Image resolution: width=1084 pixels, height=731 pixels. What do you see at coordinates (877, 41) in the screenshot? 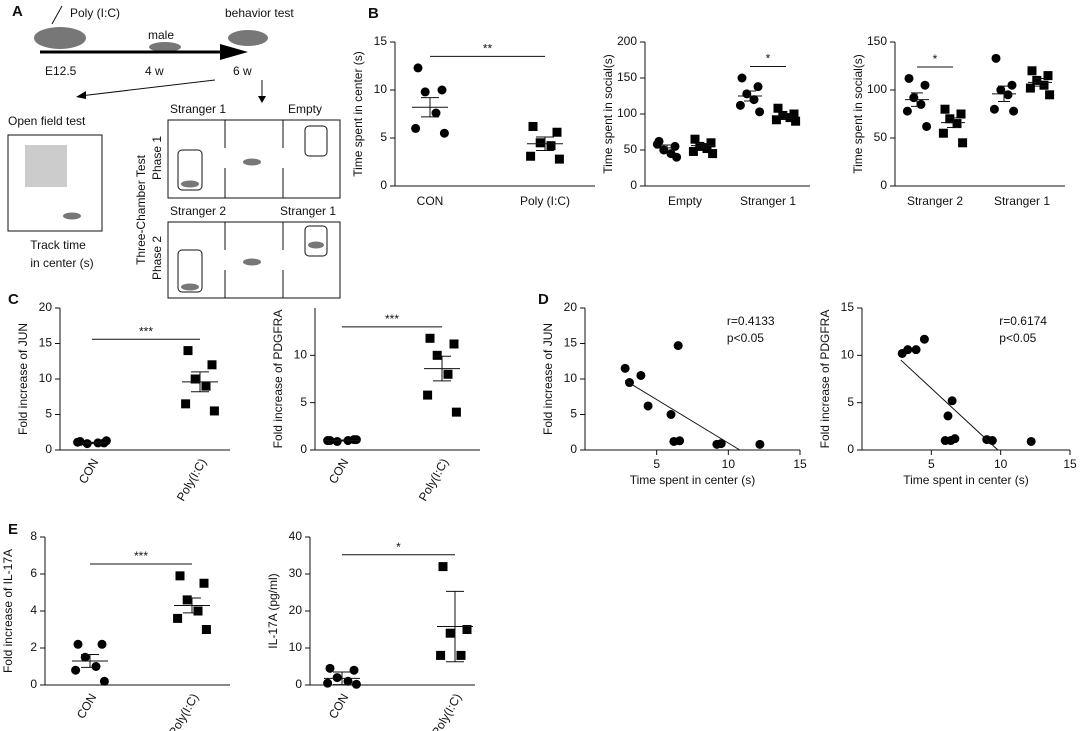
I see `y-tick-label: 150` at bounding box center [877, 41].